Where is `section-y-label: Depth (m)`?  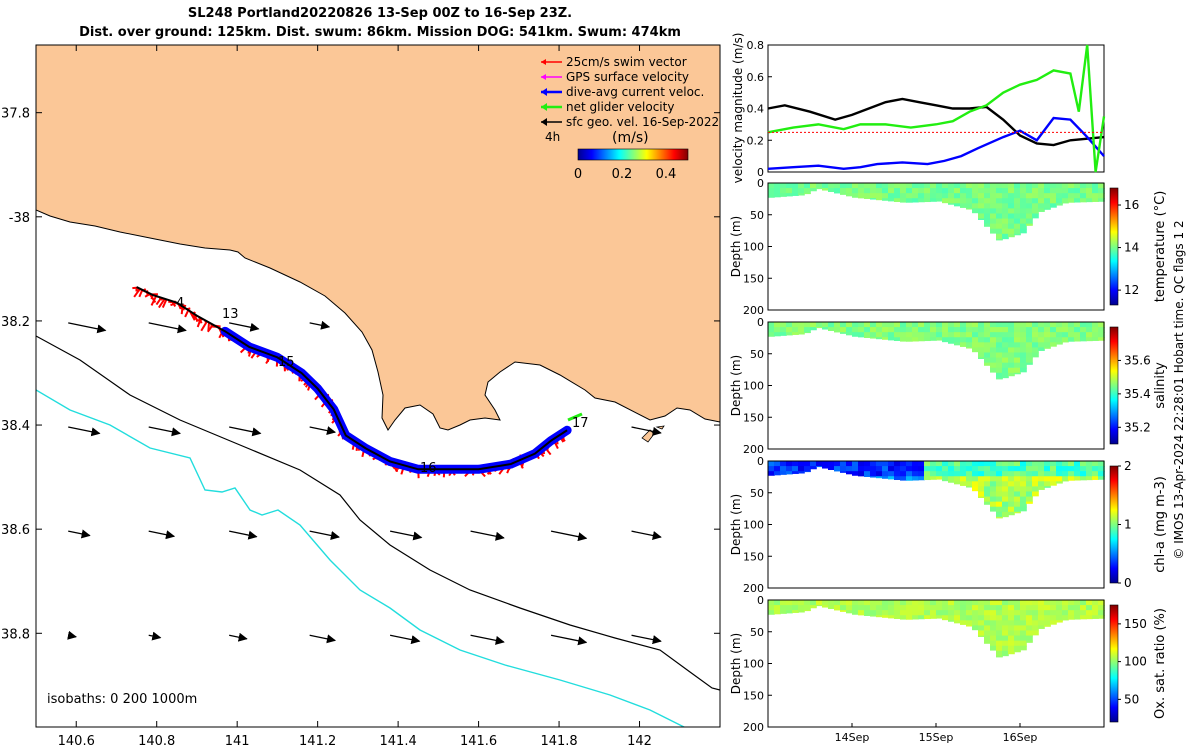
section-y-label: Depth (m) is located at coordinates (736, 385).